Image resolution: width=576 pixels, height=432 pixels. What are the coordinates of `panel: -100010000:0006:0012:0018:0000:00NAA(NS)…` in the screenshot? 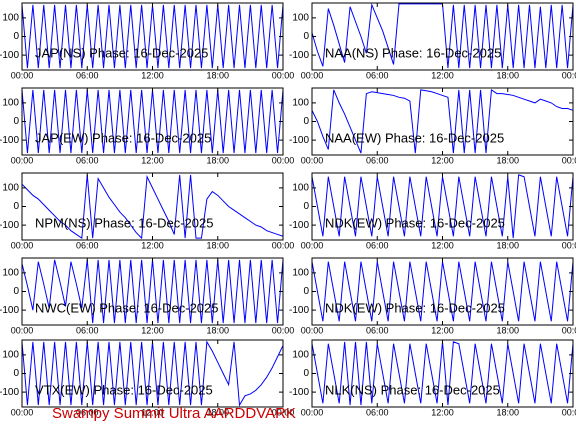 It's located at (432, 41).